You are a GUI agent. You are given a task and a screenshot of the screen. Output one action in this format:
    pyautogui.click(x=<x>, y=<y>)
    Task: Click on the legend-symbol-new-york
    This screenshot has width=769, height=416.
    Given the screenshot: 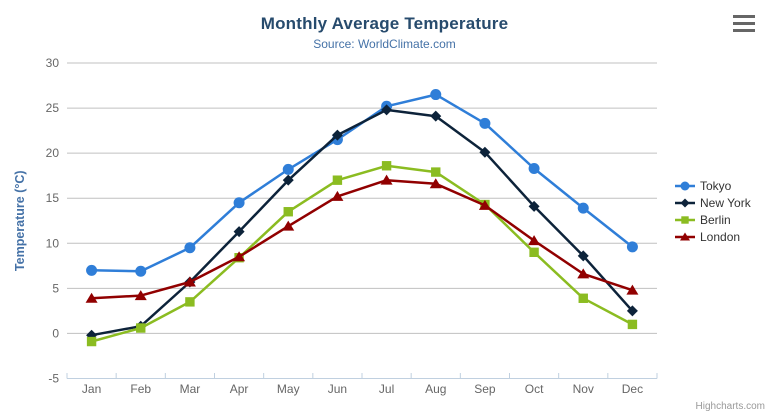 What is the action you would take?
    pyautogui.click(x=685, y=202)
    